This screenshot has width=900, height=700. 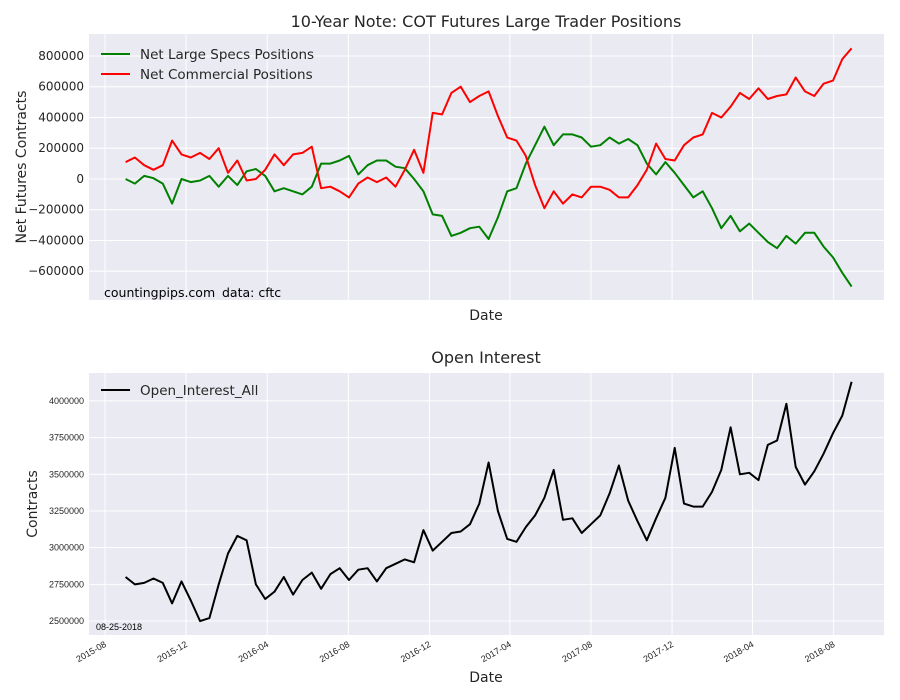 What do you see at coordinates (496, 651) in the screenshot?
I see `x-tick-label: 2017-04` at bounding box center [496, 651].